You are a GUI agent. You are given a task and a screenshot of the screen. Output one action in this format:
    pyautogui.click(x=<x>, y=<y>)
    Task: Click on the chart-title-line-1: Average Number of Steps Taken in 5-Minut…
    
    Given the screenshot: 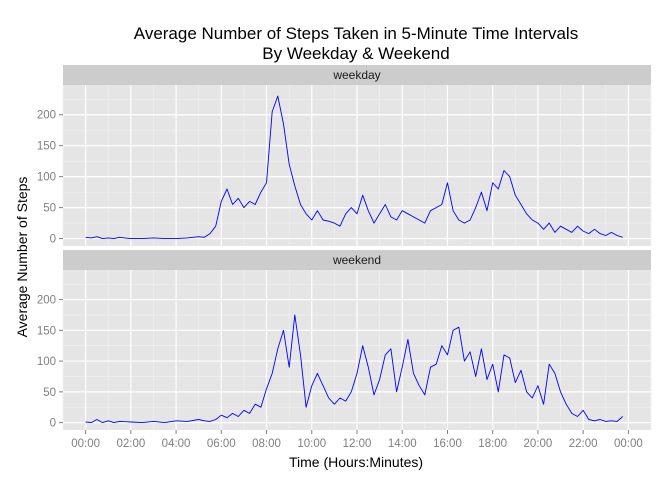 What is the action you would take?
    pyautogui.click(x=356, y=33)
    